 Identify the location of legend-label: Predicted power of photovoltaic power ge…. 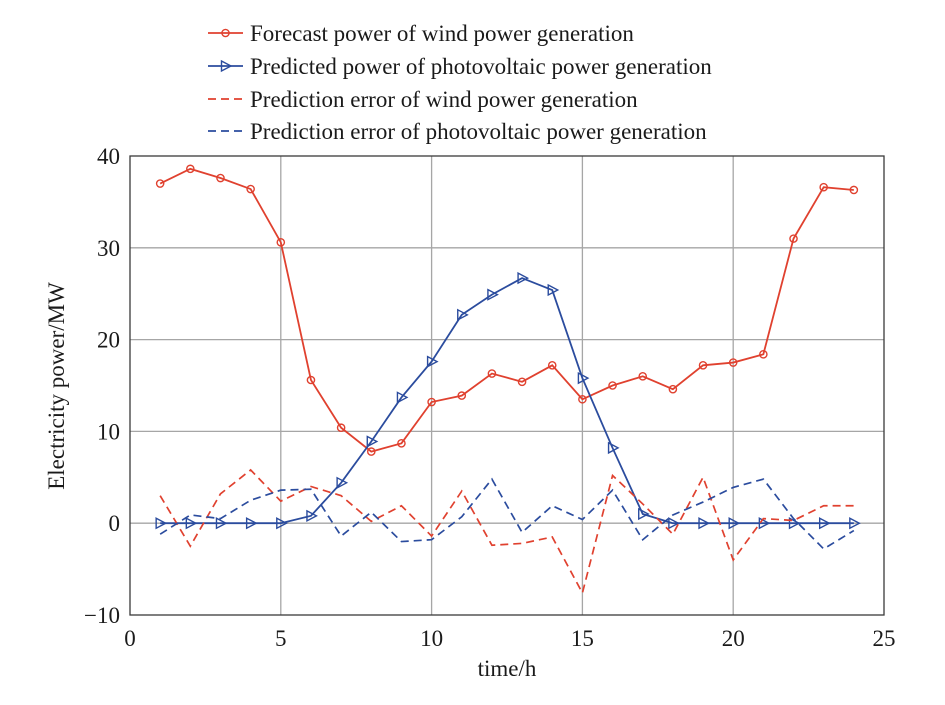
(481, 66).